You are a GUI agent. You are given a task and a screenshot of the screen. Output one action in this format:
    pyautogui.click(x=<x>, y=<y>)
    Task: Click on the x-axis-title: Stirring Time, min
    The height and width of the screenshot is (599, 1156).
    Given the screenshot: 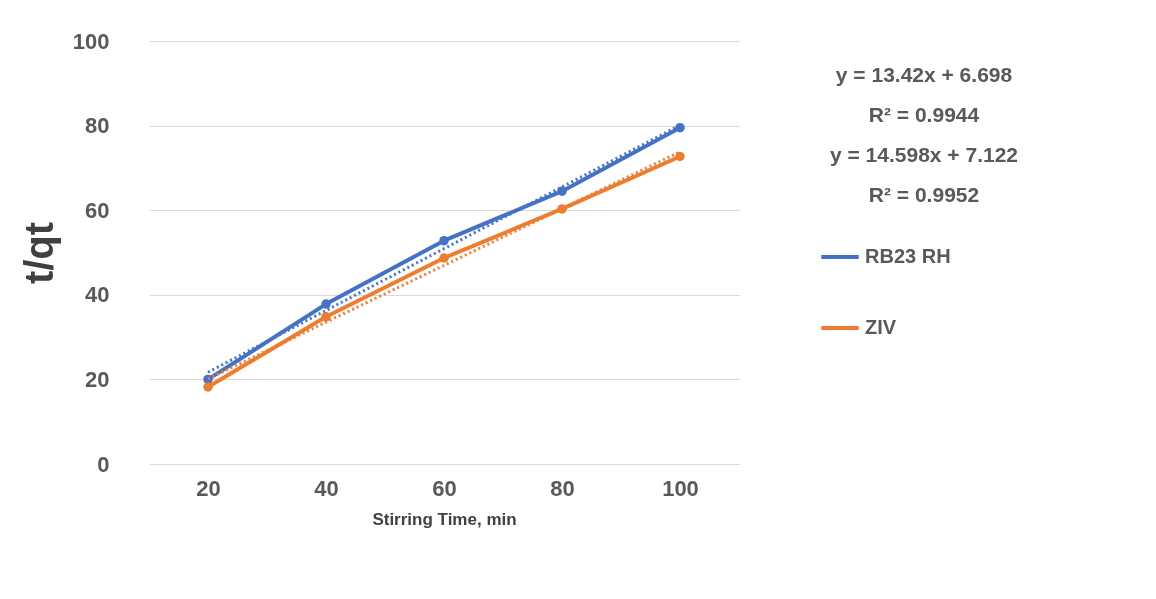 What is the action you would take?
    pyautogui.click(x=444, y=519)
    